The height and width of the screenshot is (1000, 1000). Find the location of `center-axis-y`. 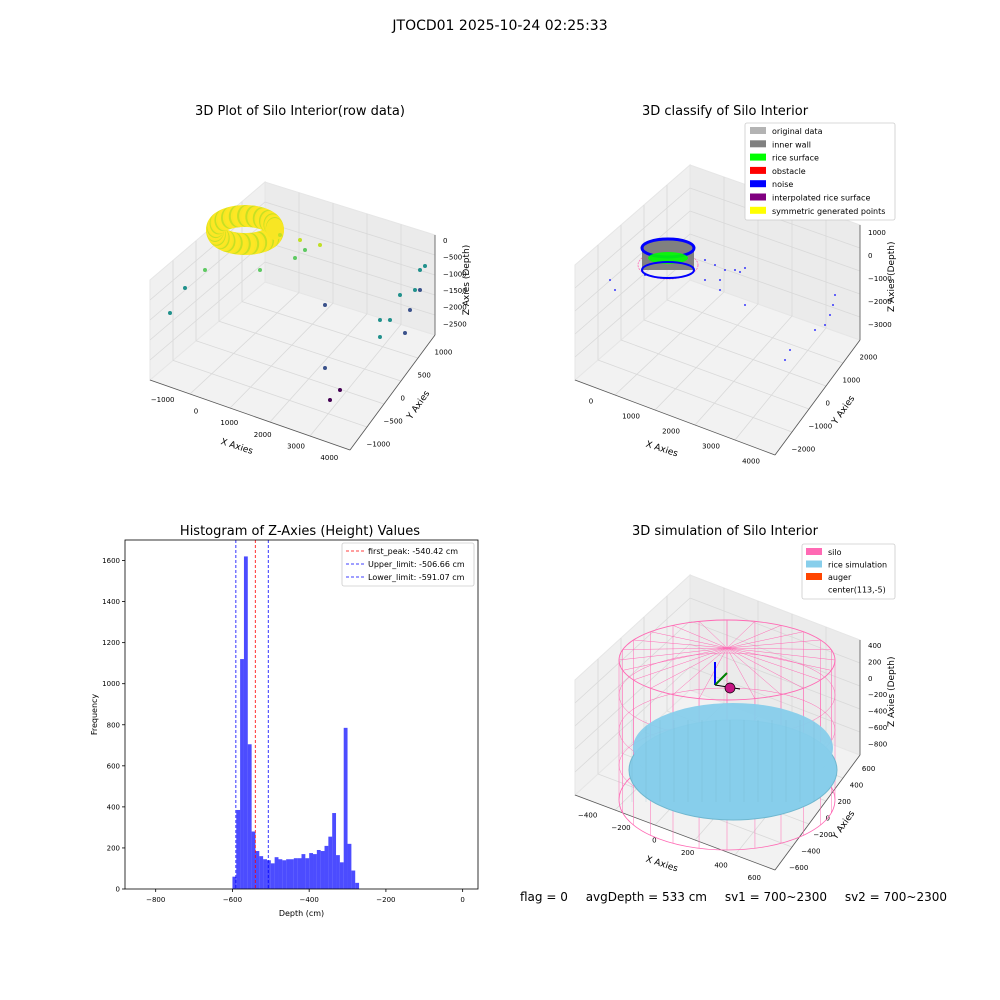

center-axis-y is located at coordinates (721, 679).